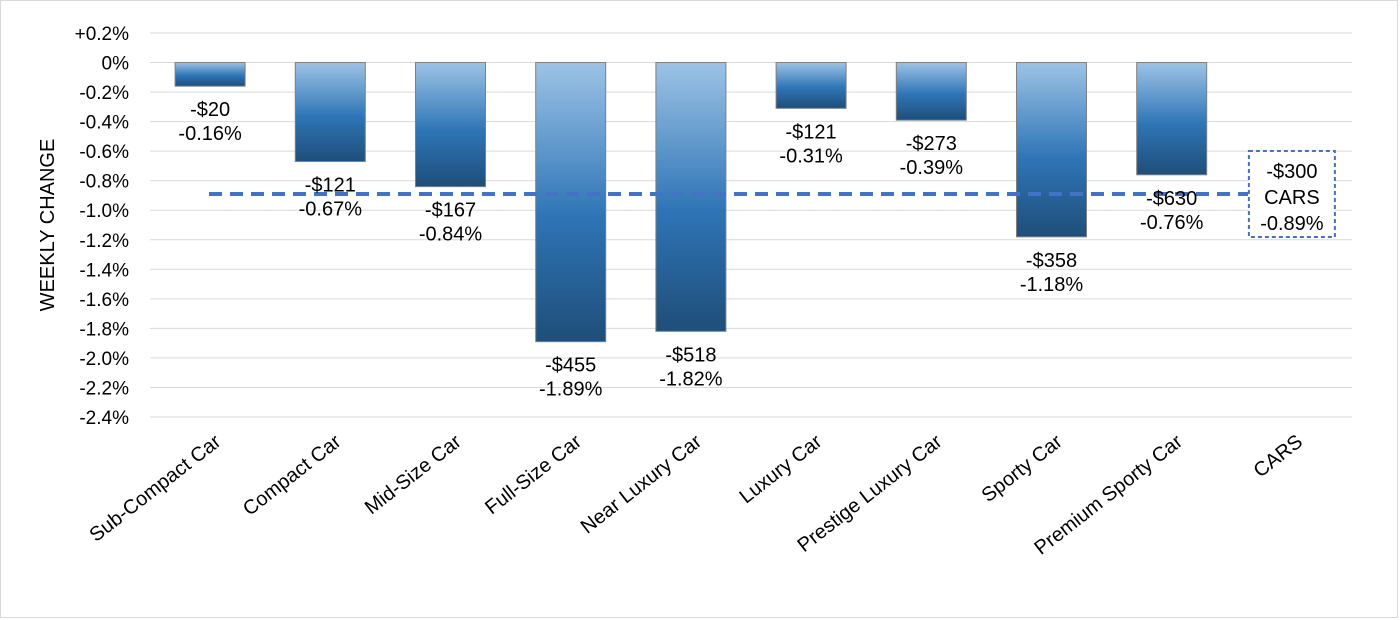  I want to click on bar-dollar-label: -$630, so click(1171, 199).